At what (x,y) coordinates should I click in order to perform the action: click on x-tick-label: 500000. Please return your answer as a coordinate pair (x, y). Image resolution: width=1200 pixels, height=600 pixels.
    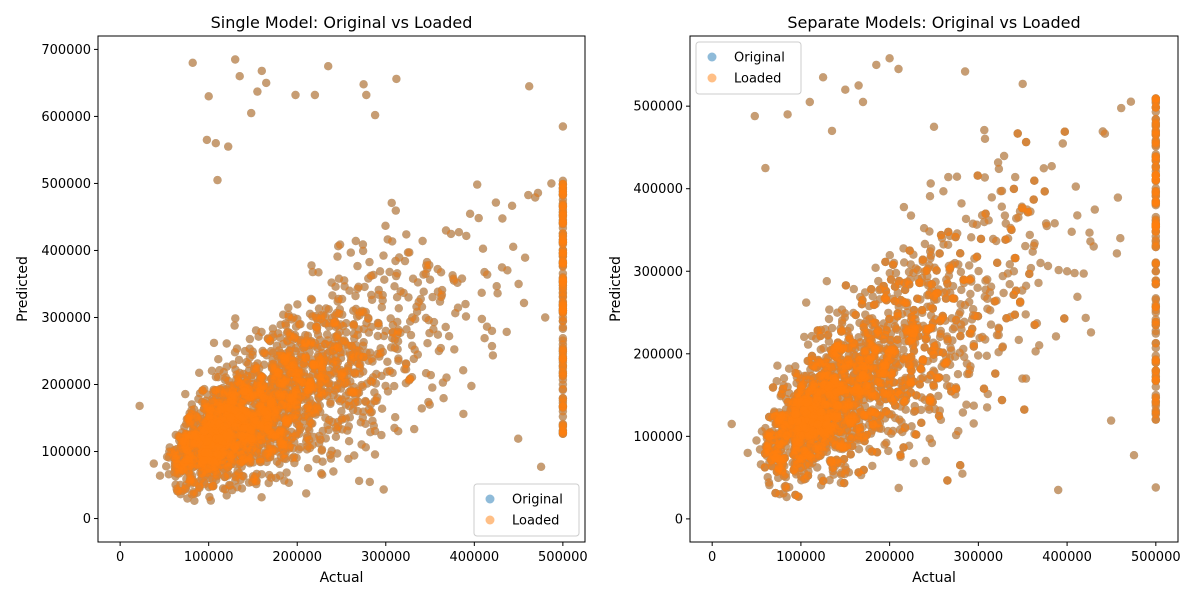
    Looking at the image, I should click on (563, 557).